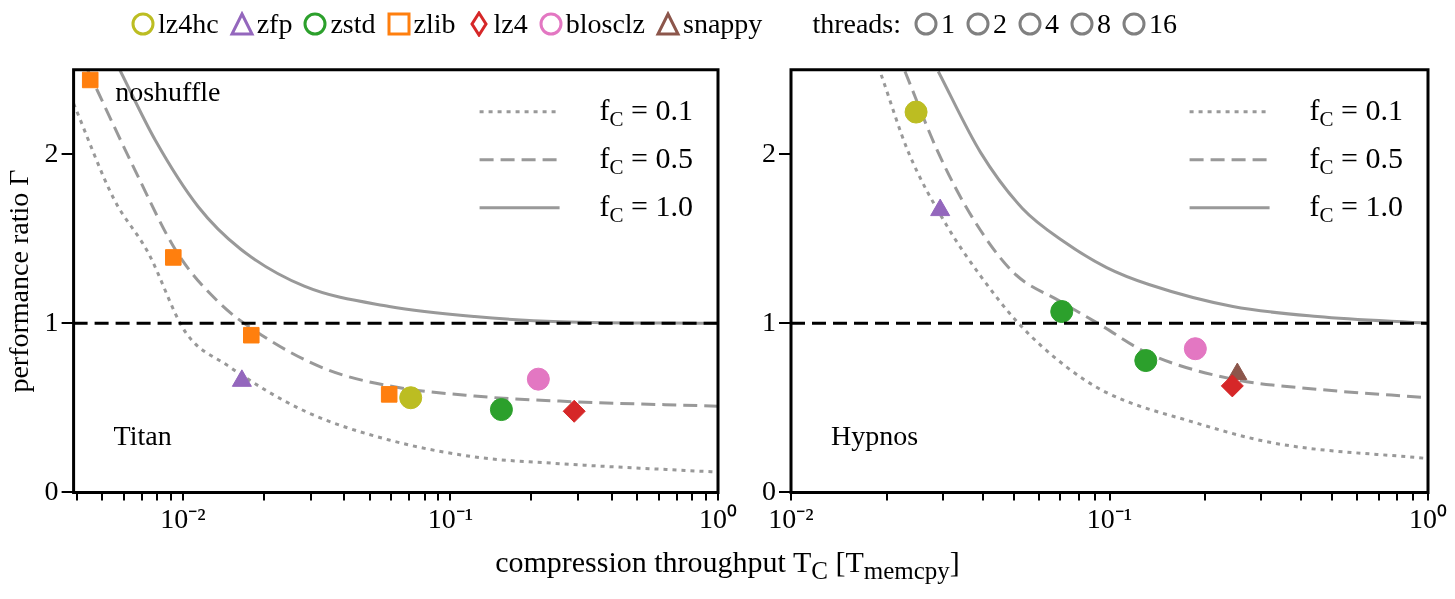  Describe the element at coordinates (353, 24) in the screenshot. I see `legend-label: zstd` at that location.